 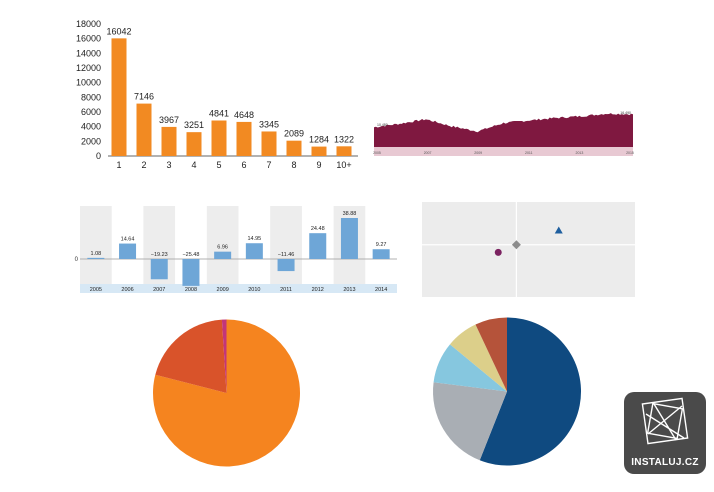 I want to click on chart-1-y-tick-label: 12000, so click(x=88, y=68).